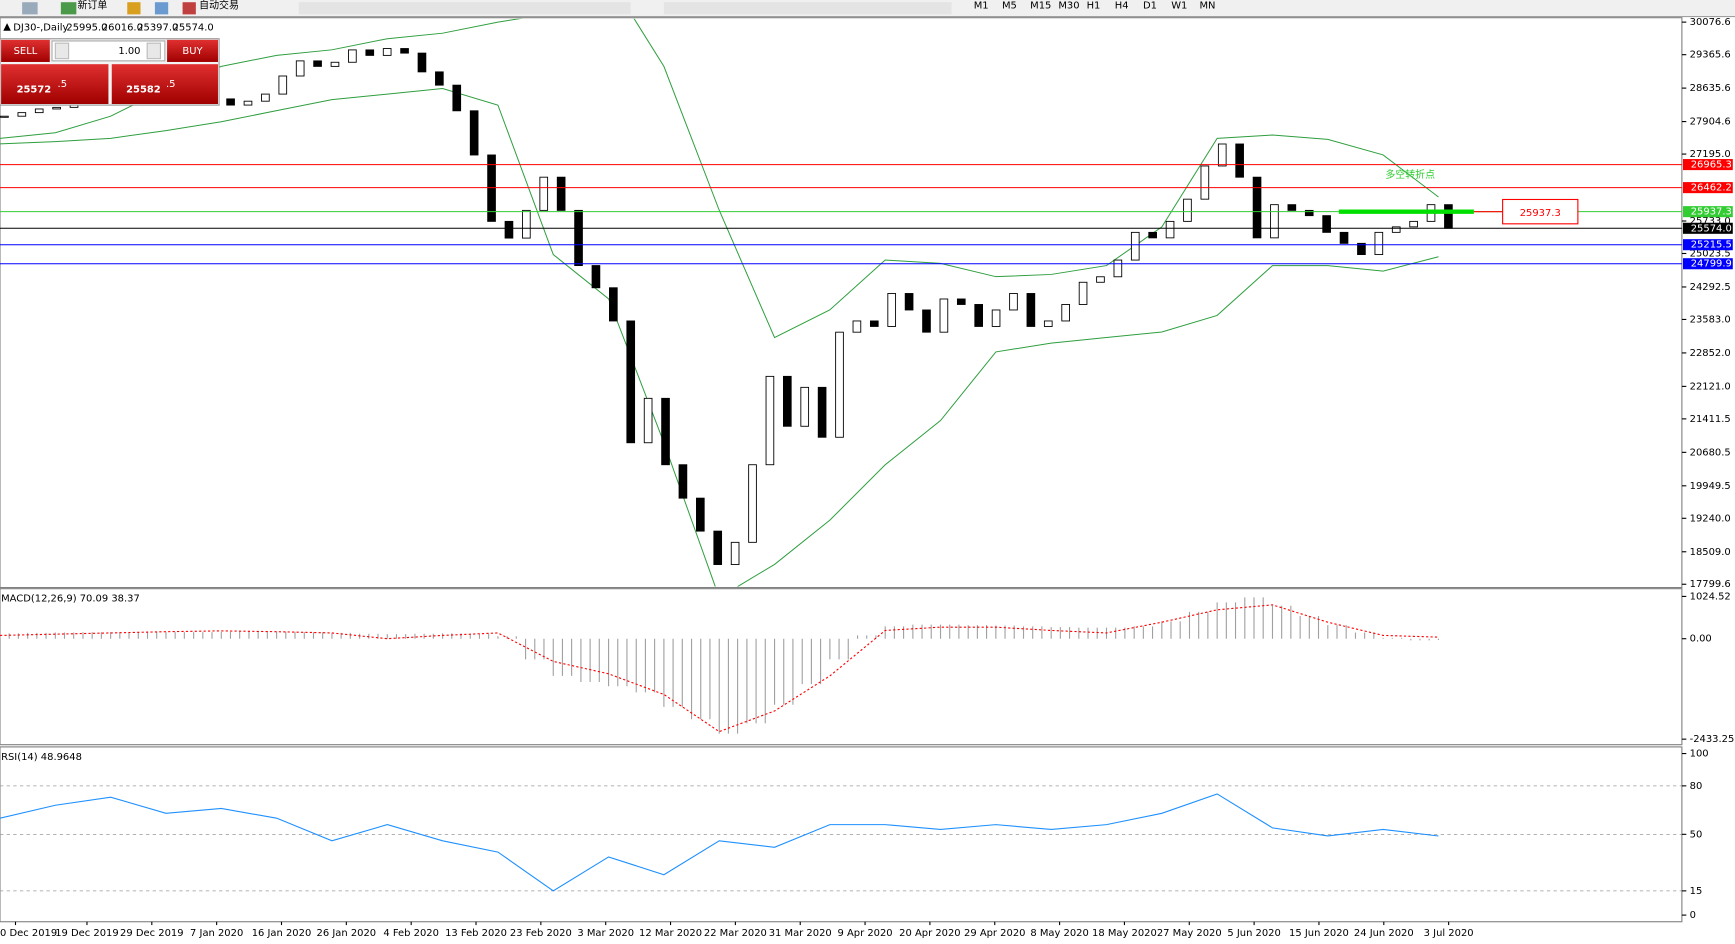  I want to click on y-tick-label: 22121.0, so click(1710, 386).